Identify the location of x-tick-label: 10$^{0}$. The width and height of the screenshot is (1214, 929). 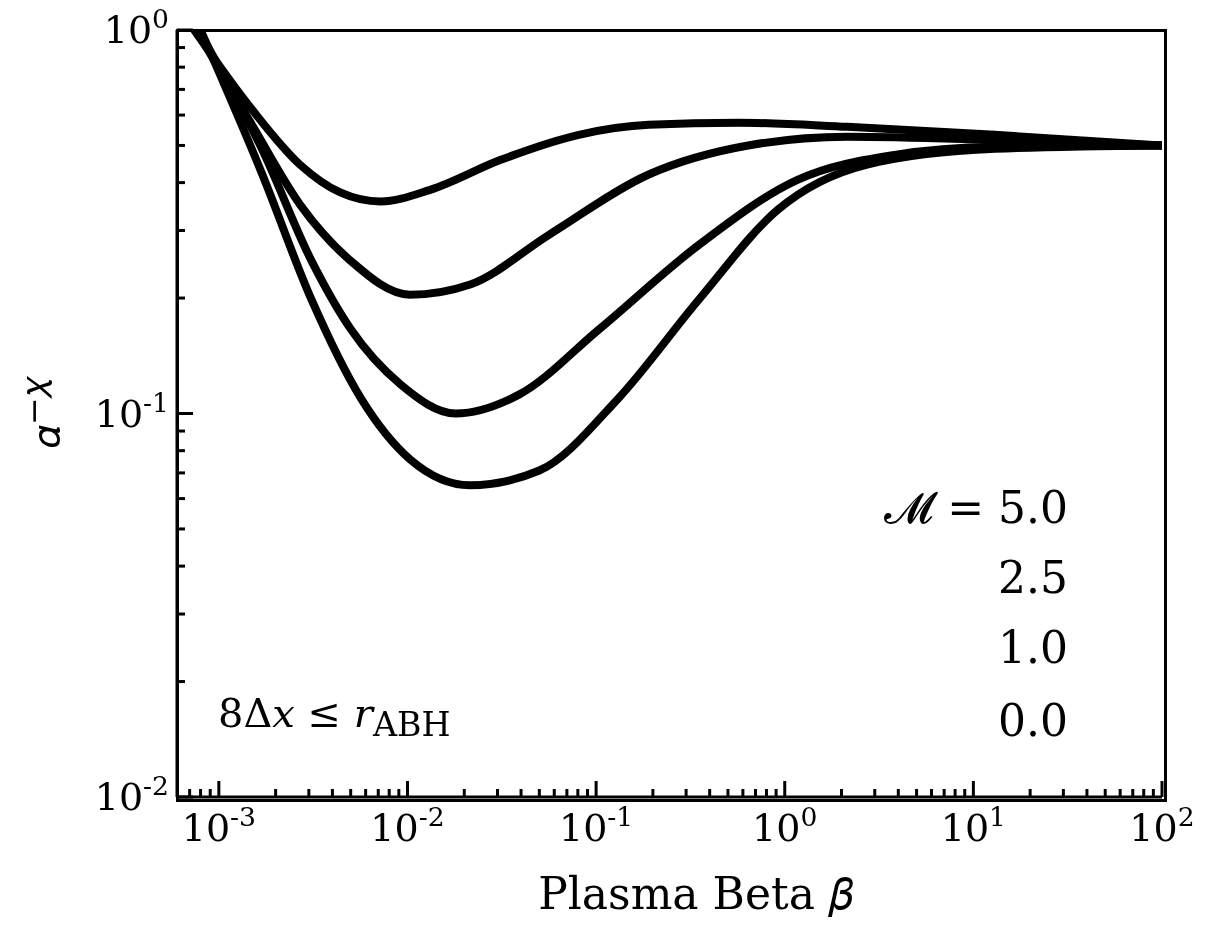
(785, 825).